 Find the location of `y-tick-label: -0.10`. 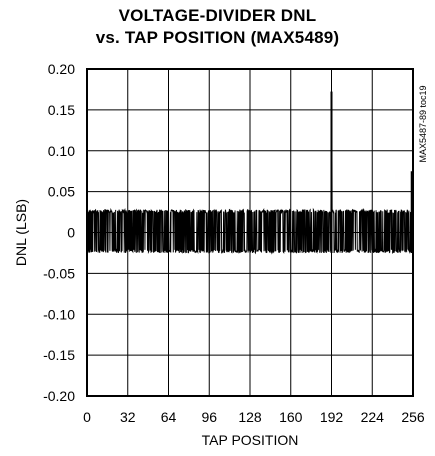

y-tick-label: -0.10 is located at coordinates (59, 314).